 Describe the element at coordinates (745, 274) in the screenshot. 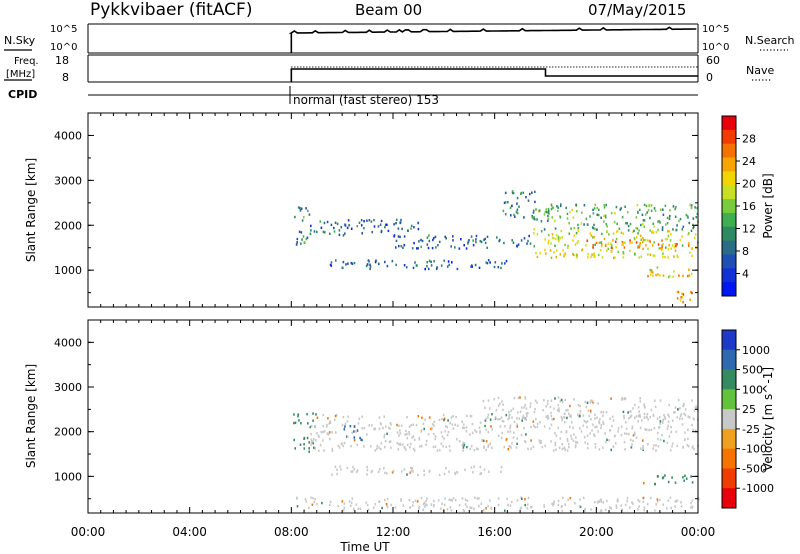

I see `colorbar-tick-label: 4` at that location.